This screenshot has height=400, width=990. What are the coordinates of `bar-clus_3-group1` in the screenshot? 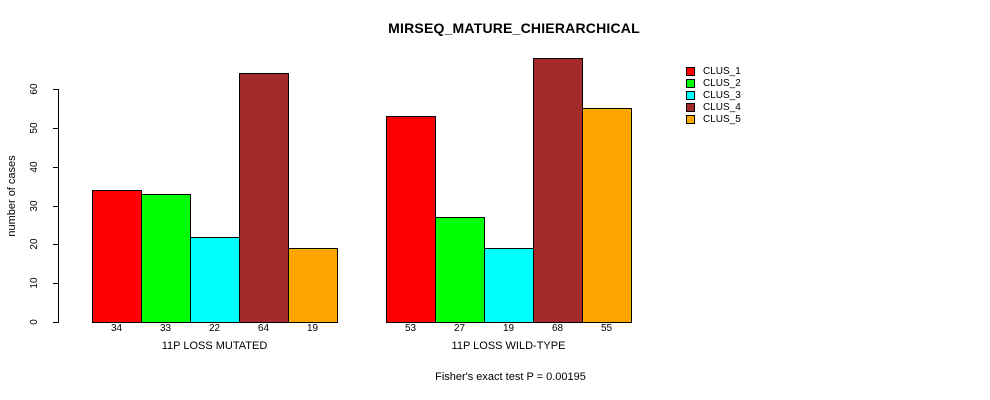 It's located at (215, 280).